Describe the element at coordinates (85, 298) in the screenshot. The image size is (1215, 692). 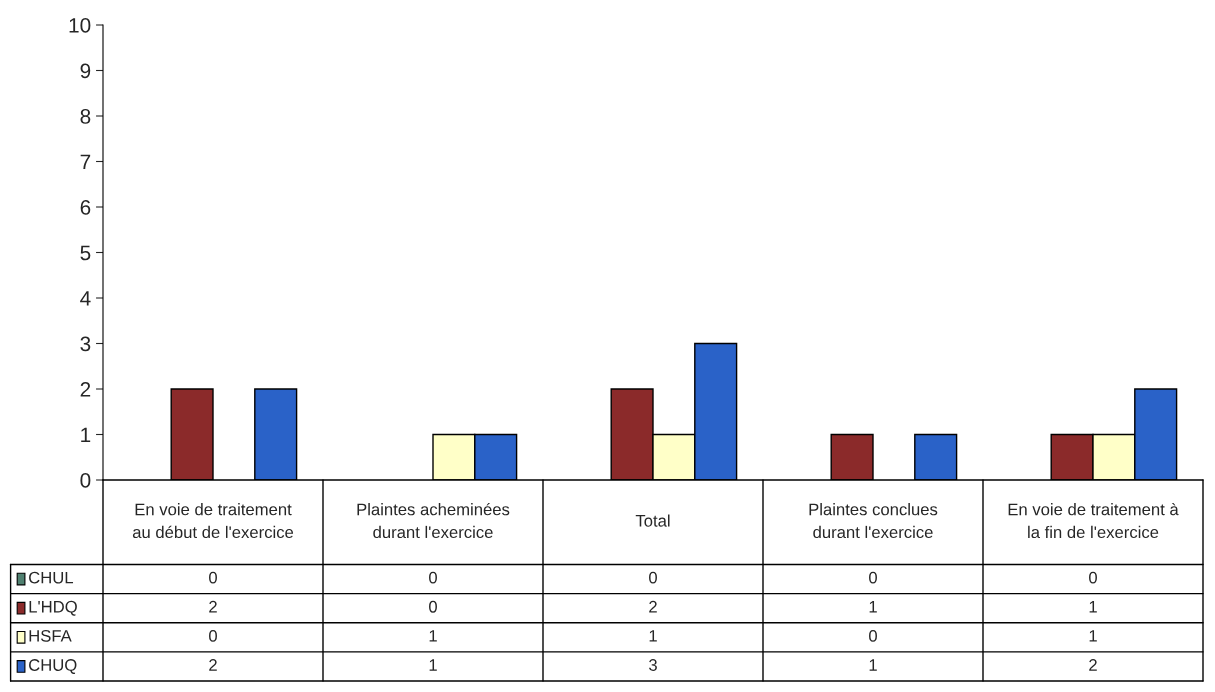
I see `y-tick-label: 4` at that location.